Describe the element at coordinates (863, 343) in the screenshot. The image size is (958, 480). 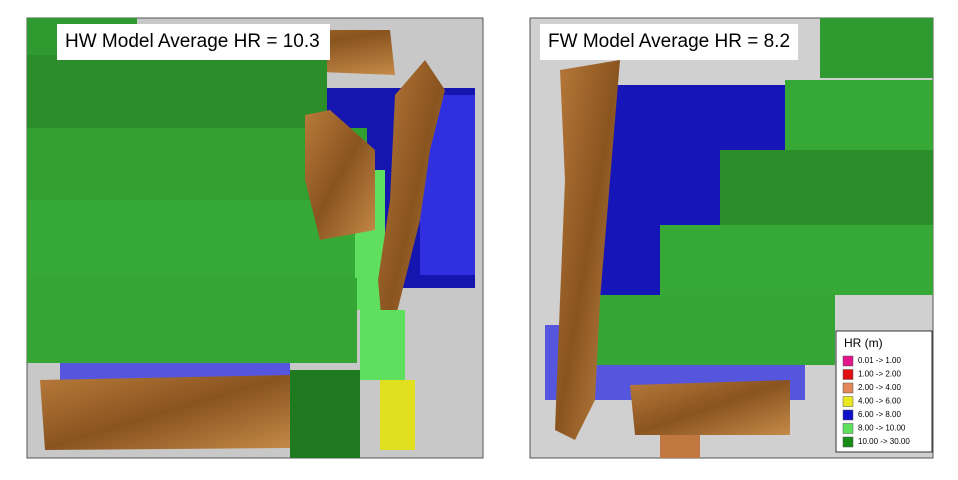
I see `legend-title: HR (m)` at that location.